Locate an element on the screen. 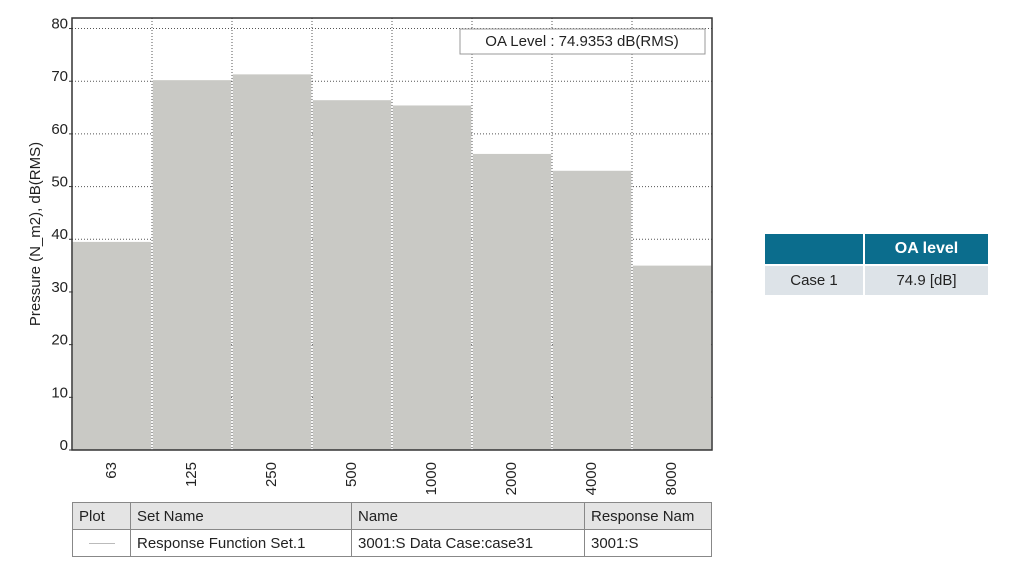 The width and height of the screenshot is (1011, 567). y-tick-label: 60 is located at coordinates (59, 129).